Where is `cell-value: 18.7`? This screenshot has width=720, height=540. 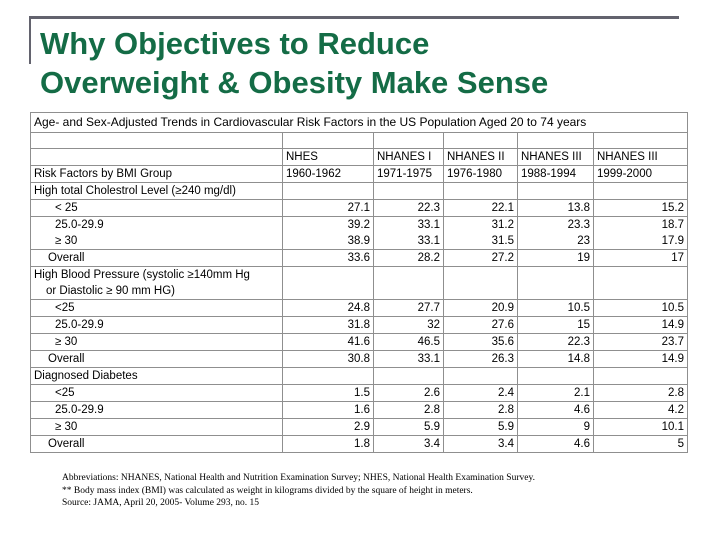
cell-value: 18.7 is located at coordinates (672, 225).